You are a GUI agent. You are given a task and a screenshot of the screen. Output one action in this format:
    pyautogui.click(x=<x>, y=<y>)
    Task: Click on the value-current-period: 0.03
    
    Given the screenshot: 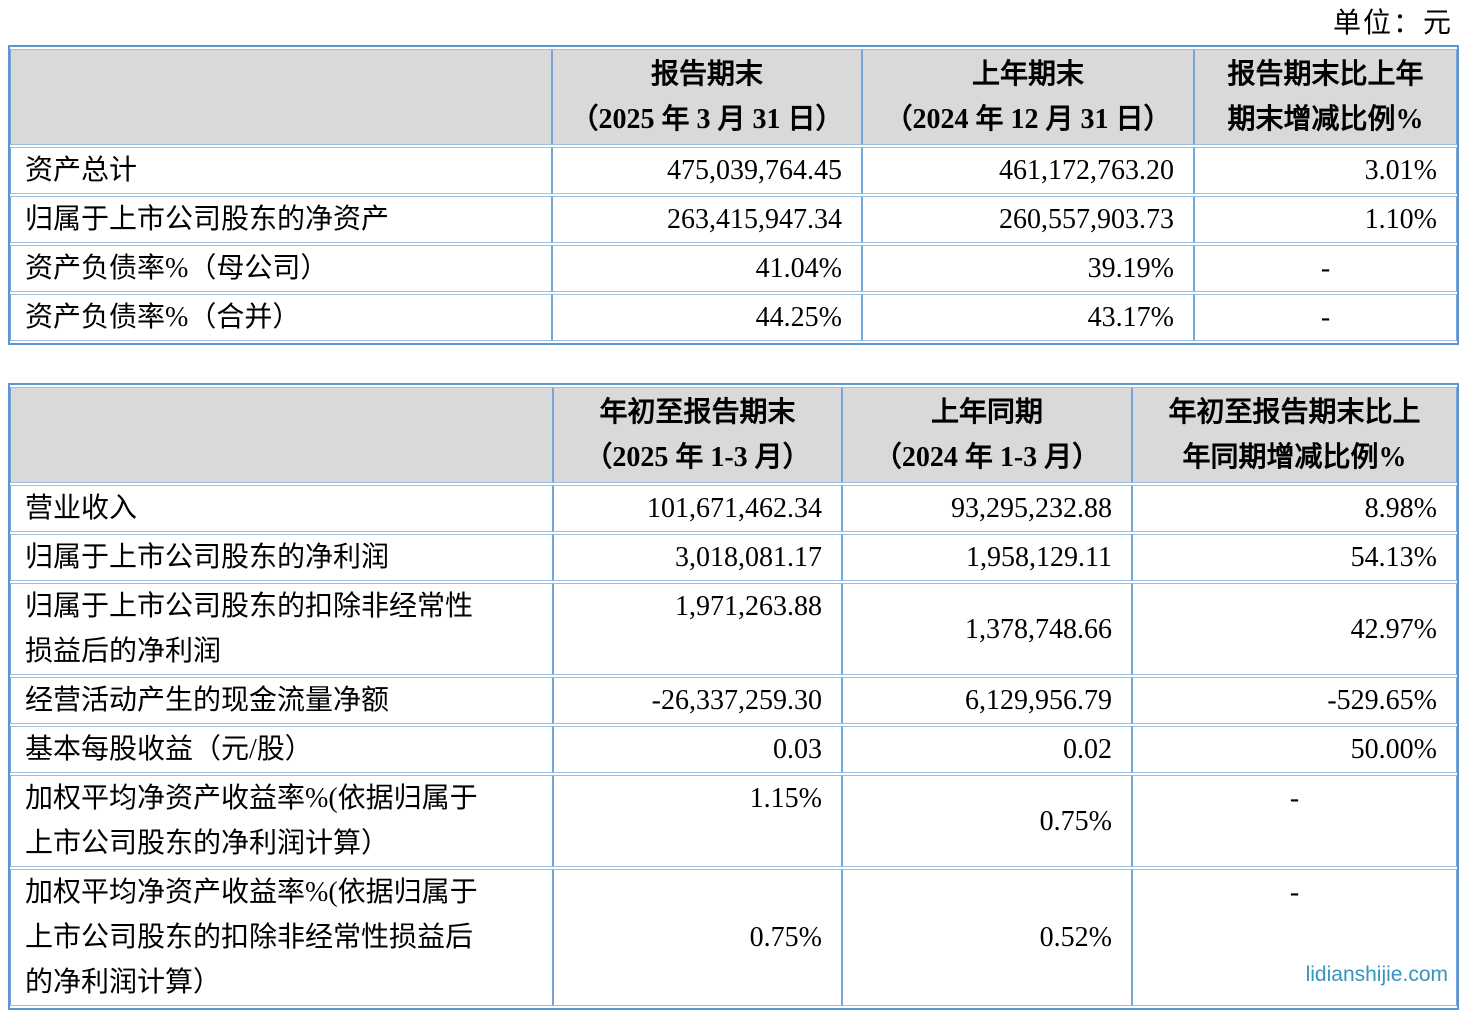 What is the action you would take?
    pyautogui.click(x=697, y=749)
    